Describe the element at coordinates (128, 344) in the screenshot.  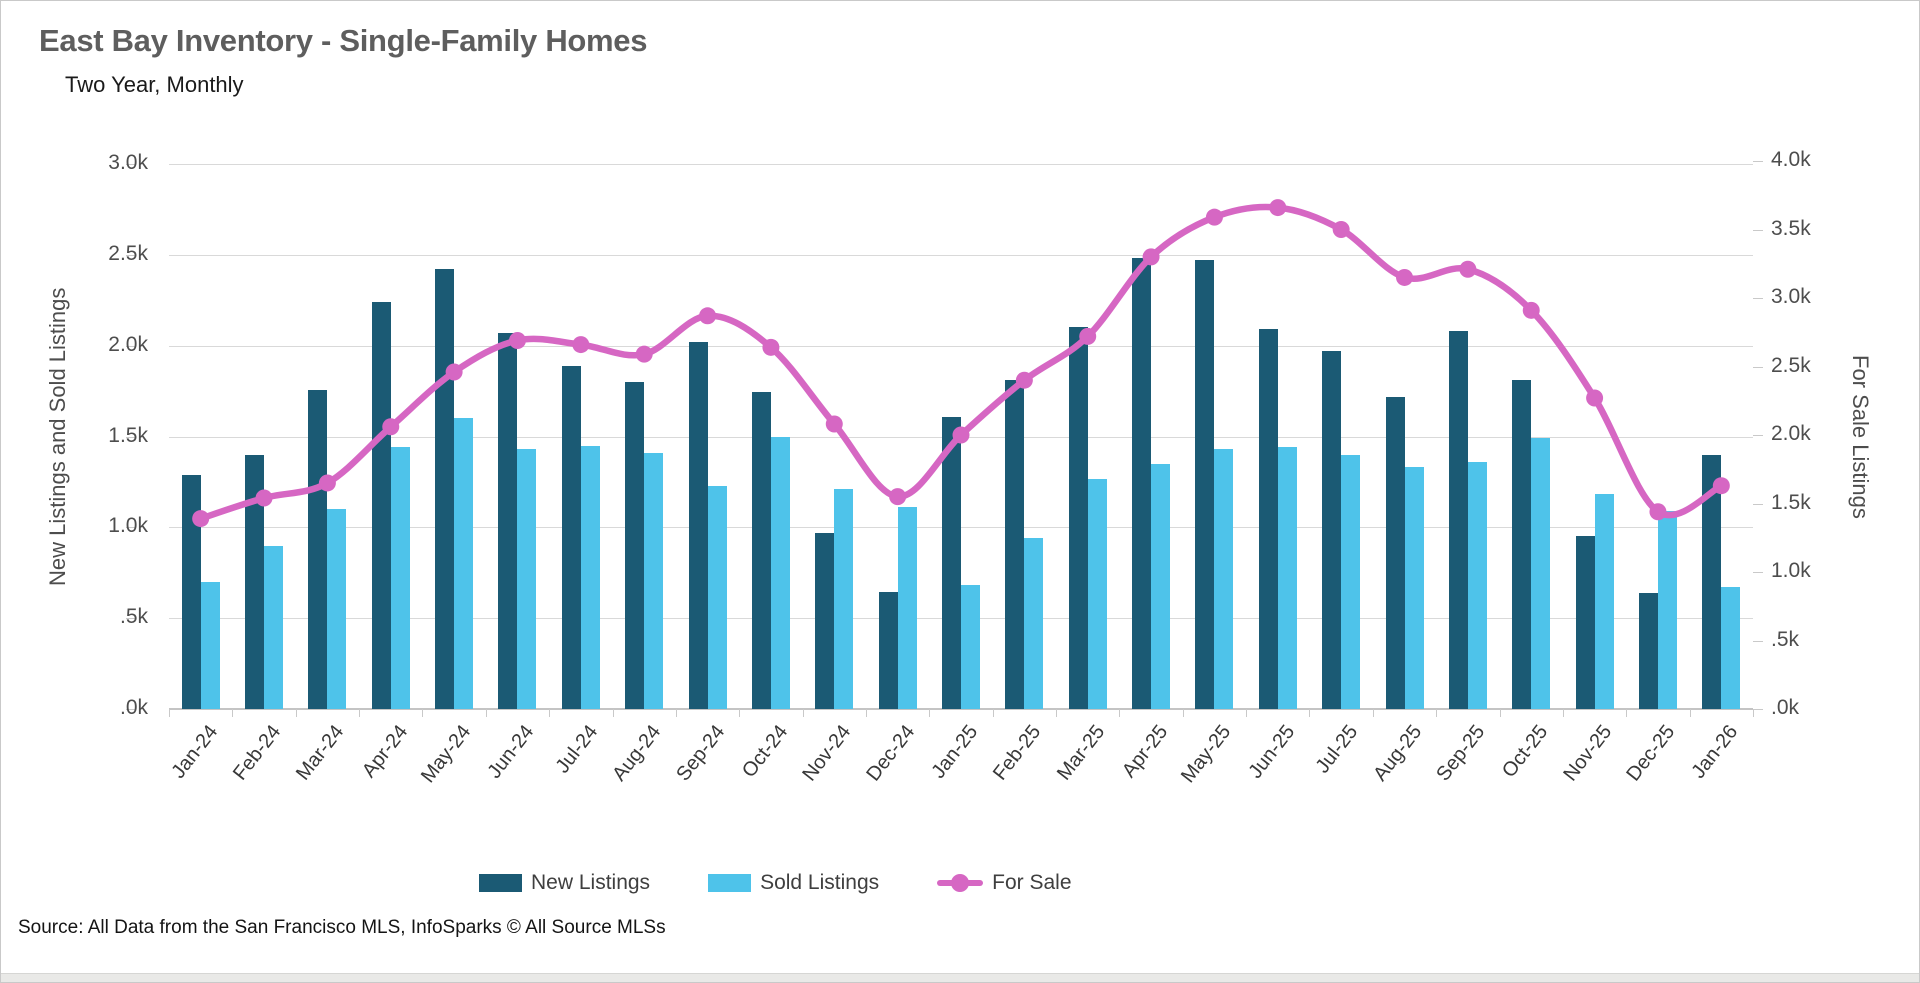
I see `left-axis-tick-label: 2.0k` at that location.